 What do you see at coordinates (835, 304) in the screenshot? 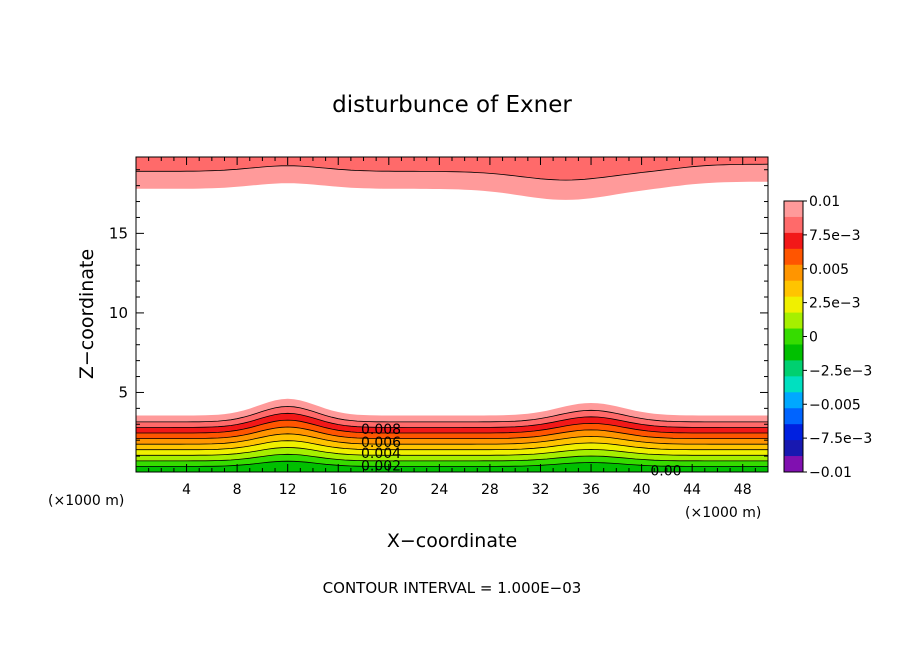
I see `colorbar-label: 2.5e−3` at bounding box center [835, 304].